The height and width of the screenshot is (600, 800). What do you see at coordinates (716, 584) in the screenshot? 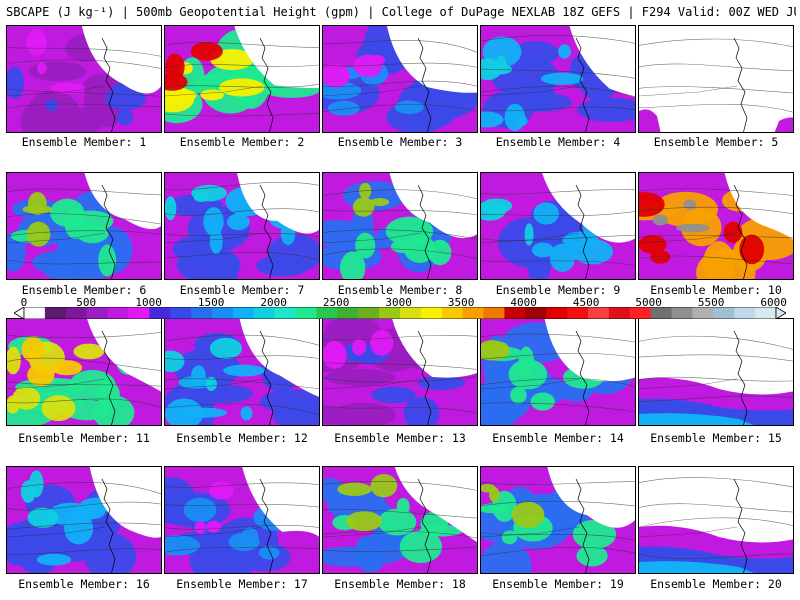
I see `ensemble-member-label: Ensemble Member: 20` at bounding box center [716, 584].